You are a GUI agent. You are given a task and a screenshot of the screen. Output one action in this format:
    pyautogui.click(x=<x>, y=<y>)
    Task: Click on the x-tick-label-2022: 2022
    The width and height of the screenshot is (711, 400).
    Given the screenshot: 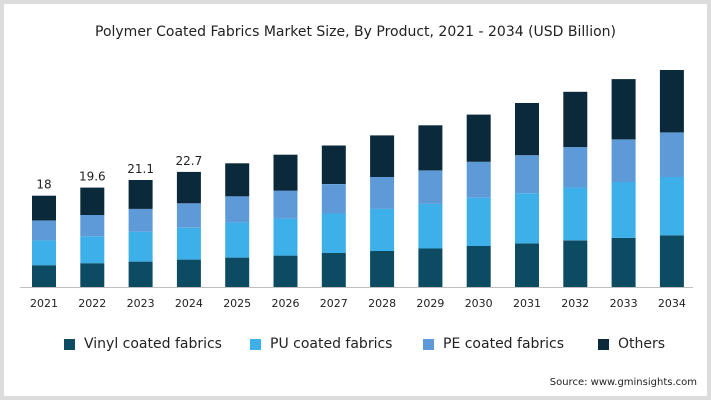 What is the action you would take?
    pyautogui.click(x=92, y=303)
    